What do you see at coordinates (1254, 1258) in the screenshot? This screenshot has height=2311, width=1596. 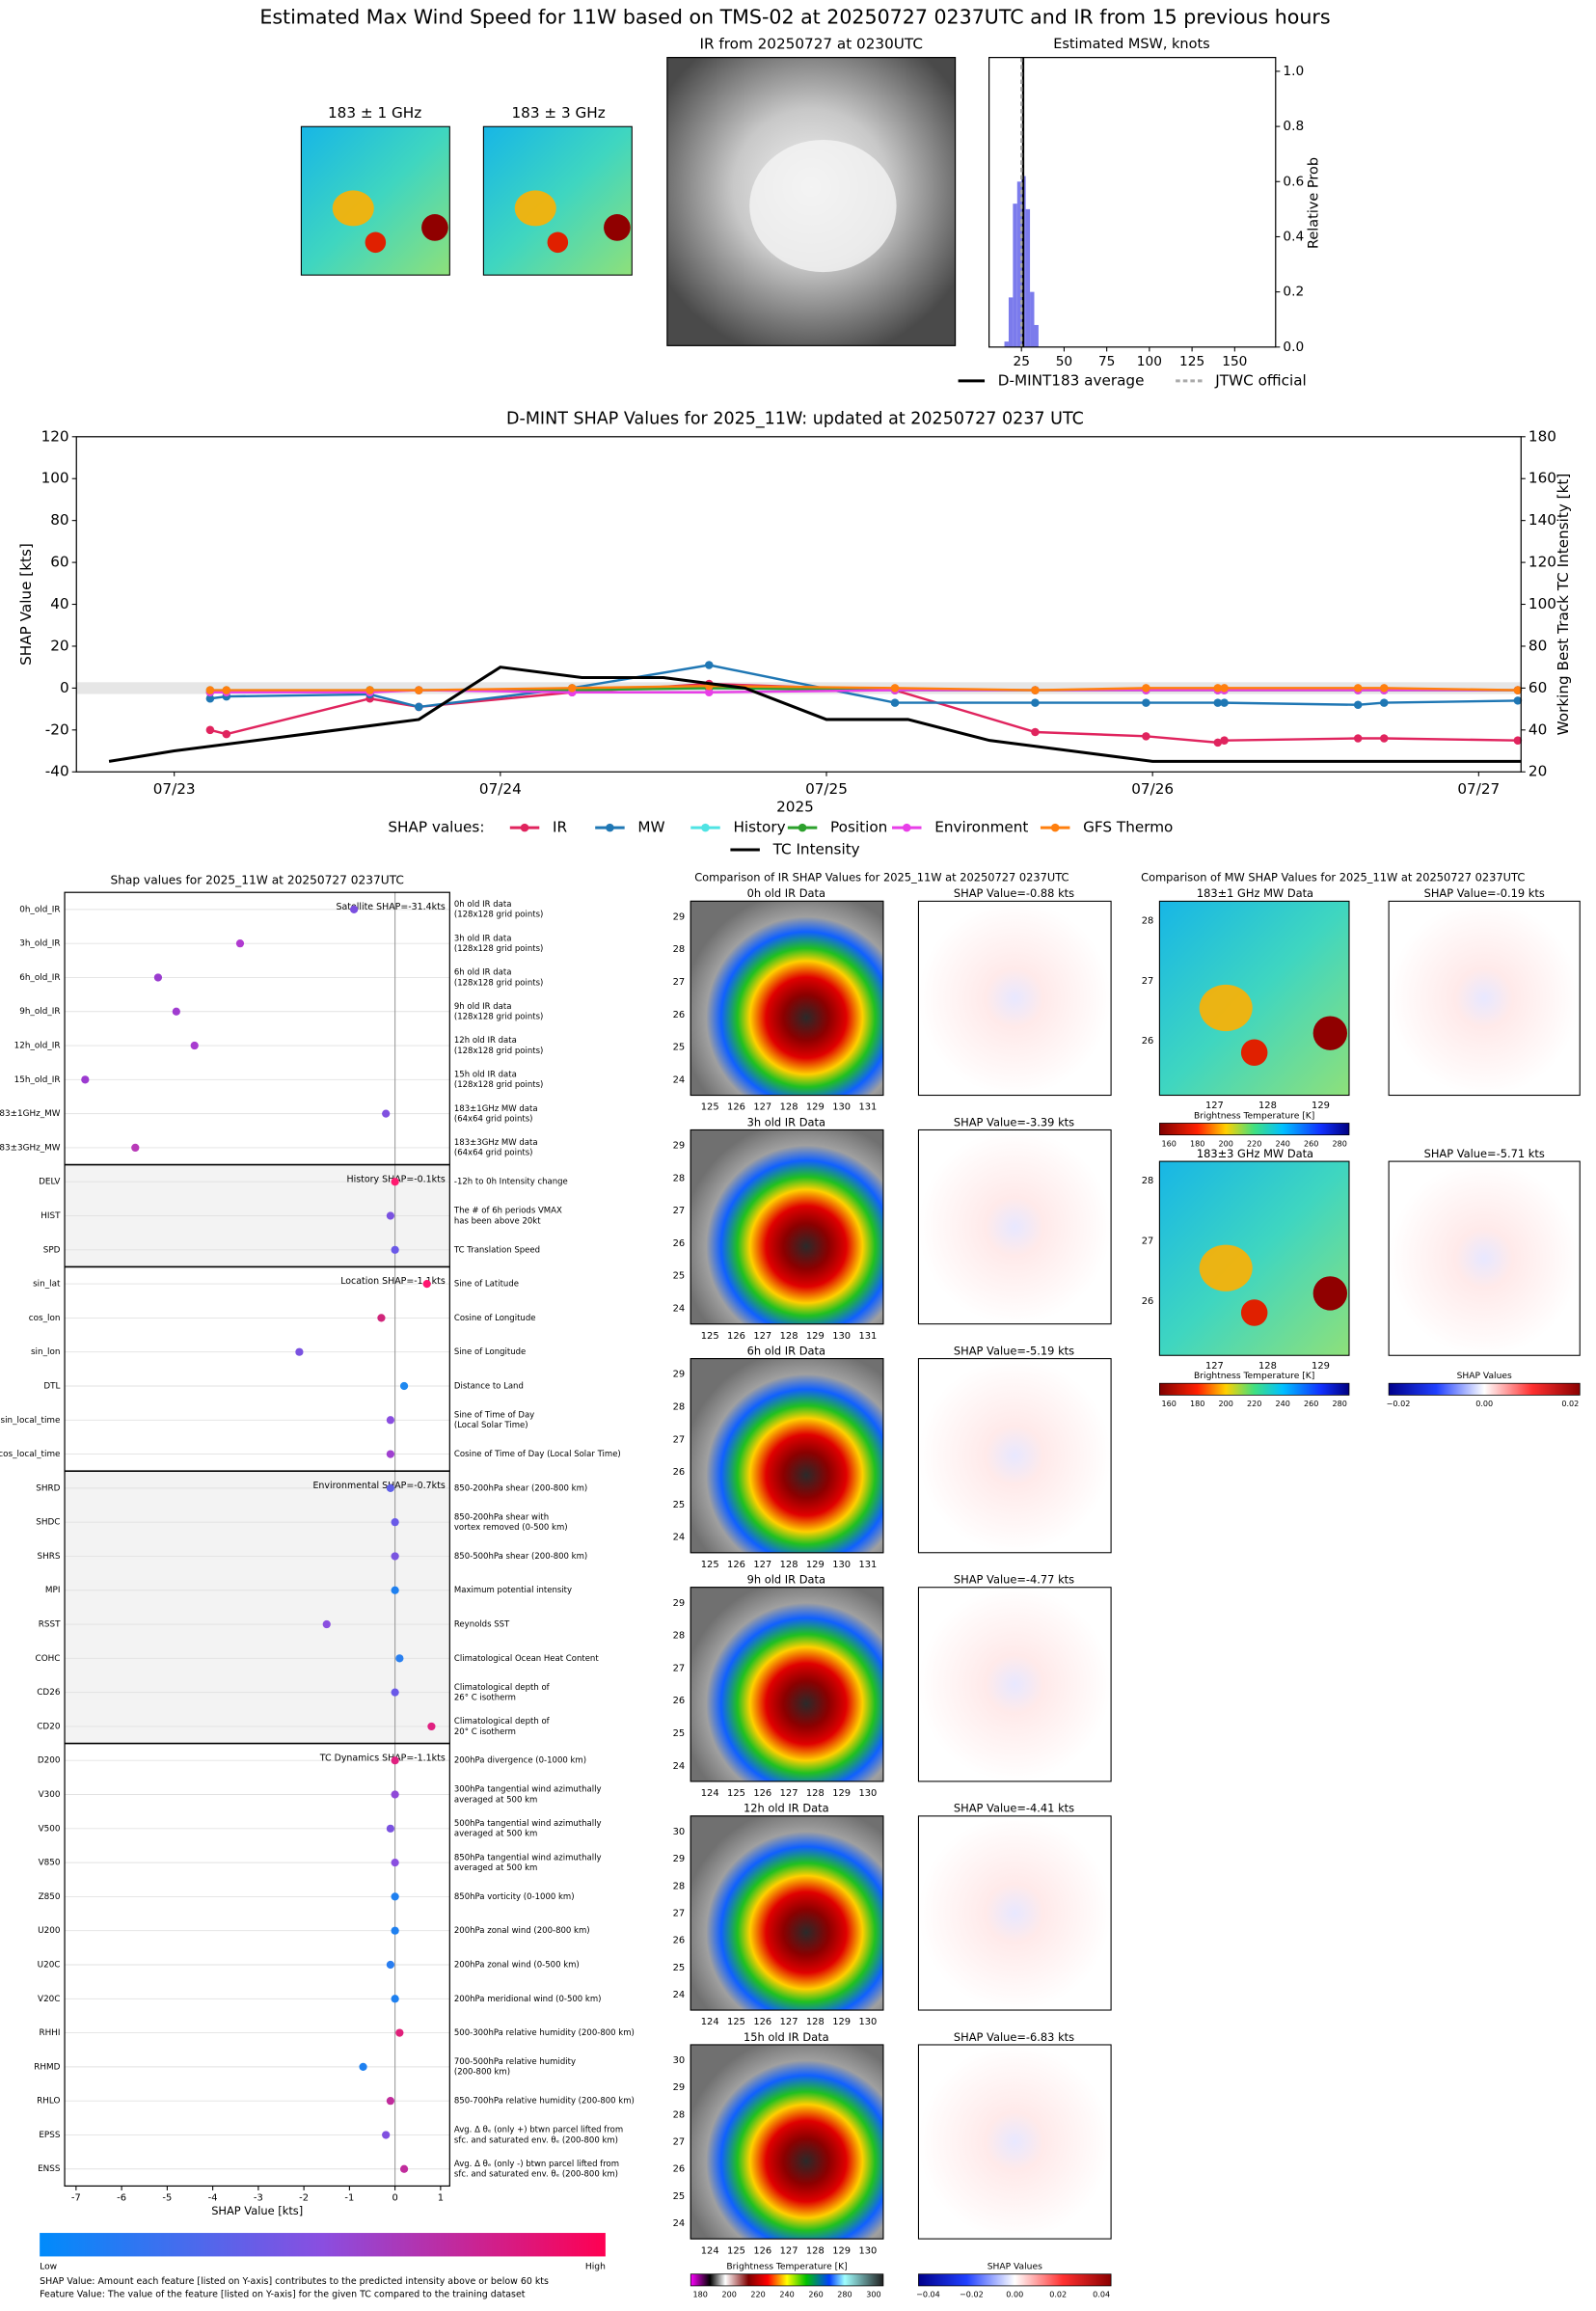 I see `mw-image` at bounding box center [1254, 1258].